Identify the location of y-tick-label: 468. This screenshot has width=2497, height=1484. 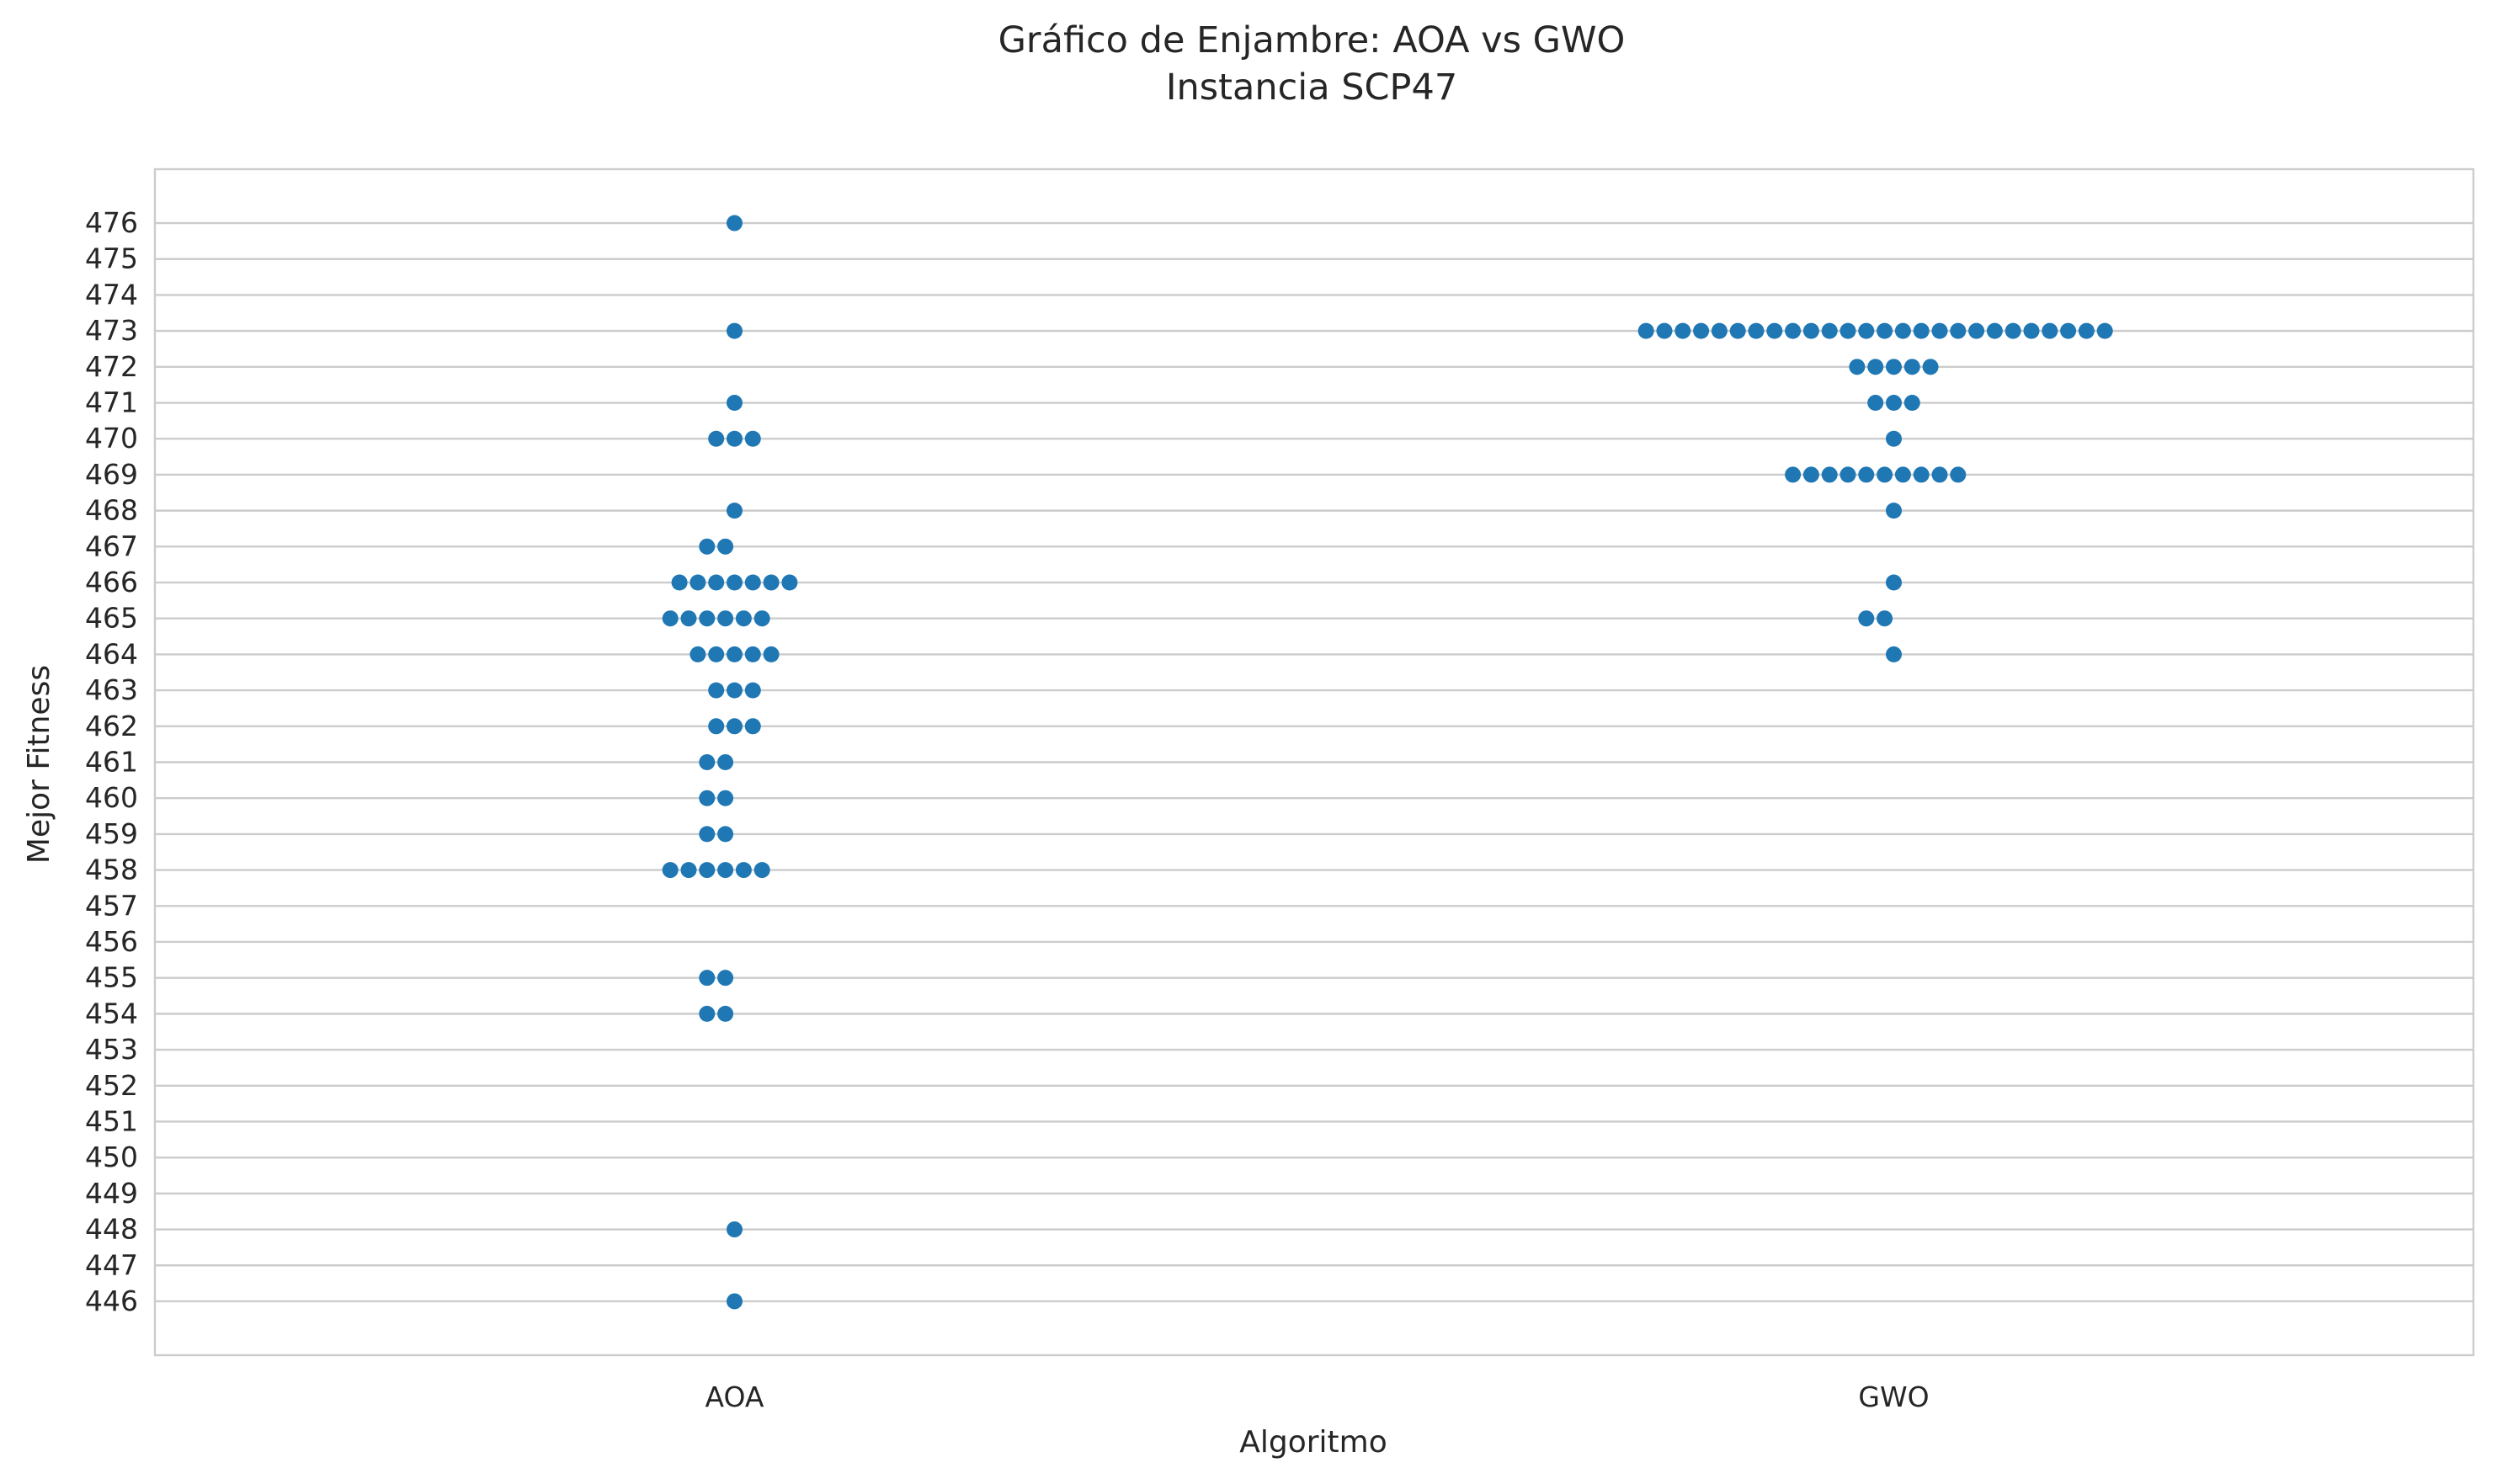
(111, 510).